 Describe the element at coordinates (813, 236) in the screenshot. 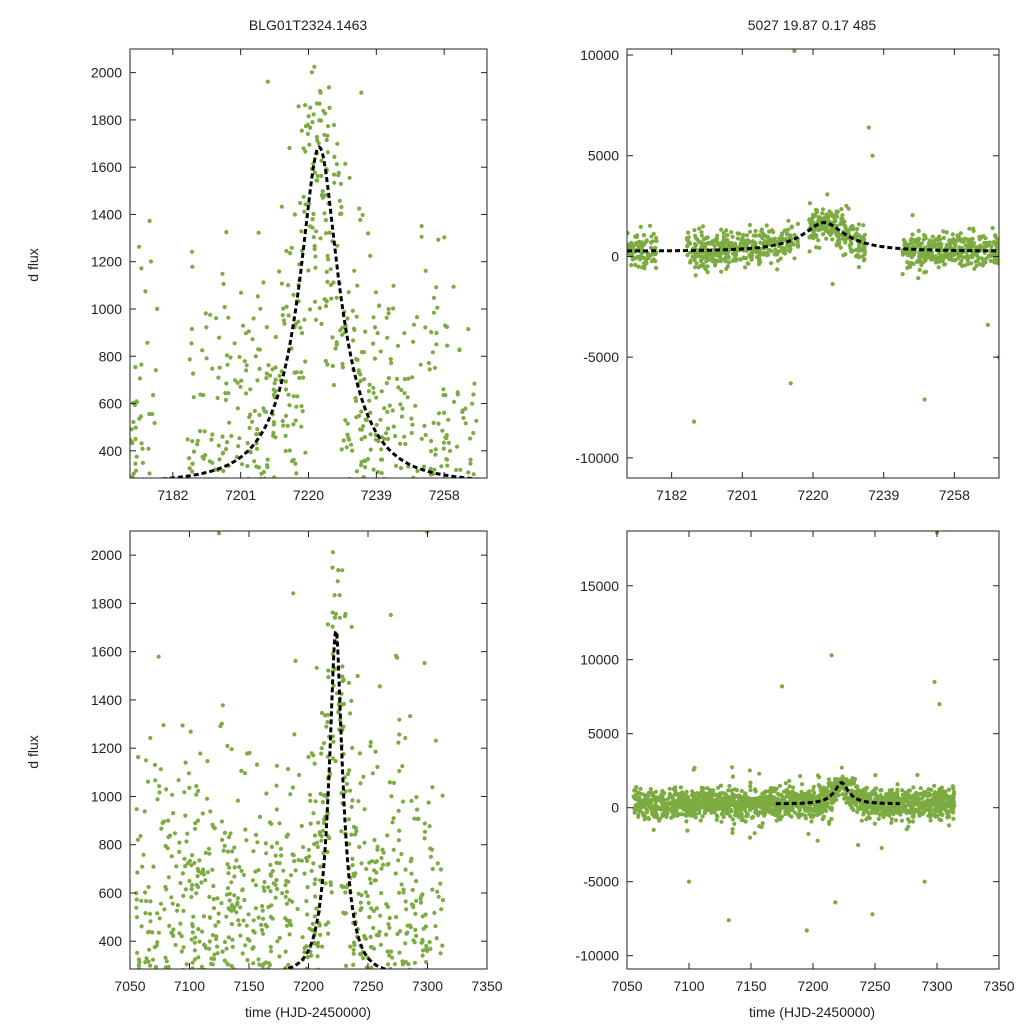

I see `top-right-points` at that location.